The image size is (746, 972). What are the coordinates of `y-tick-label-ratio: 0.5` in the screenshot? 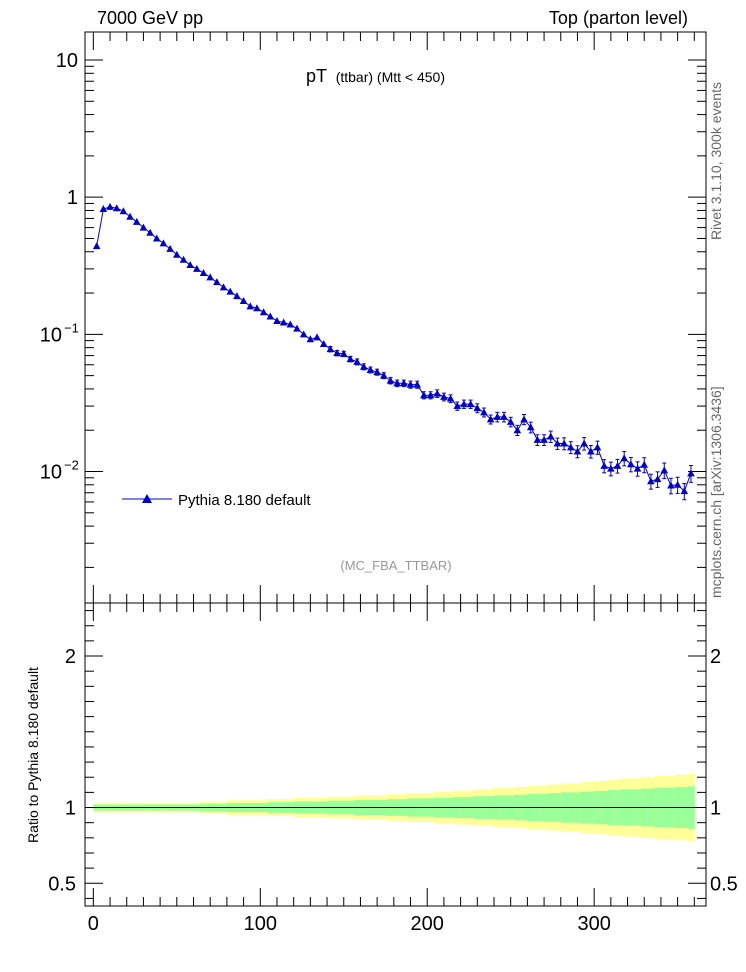 It's located at (62, 884).